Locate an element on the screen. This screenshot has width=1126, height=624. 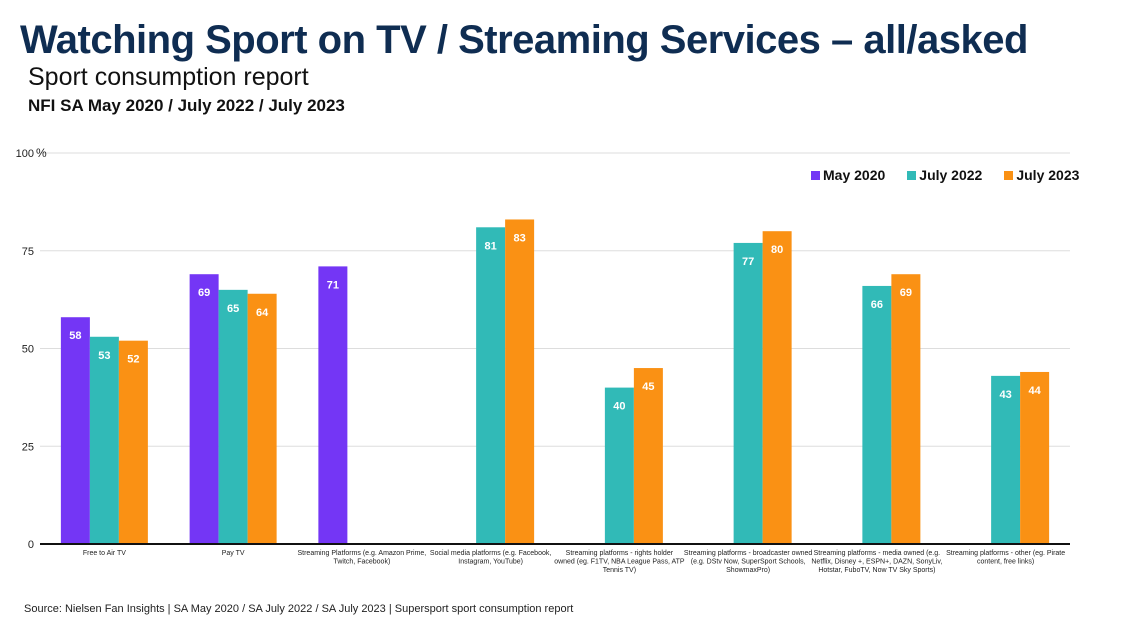
legend-item-july-2022: July 2022 is located at coordinates (944, 175).